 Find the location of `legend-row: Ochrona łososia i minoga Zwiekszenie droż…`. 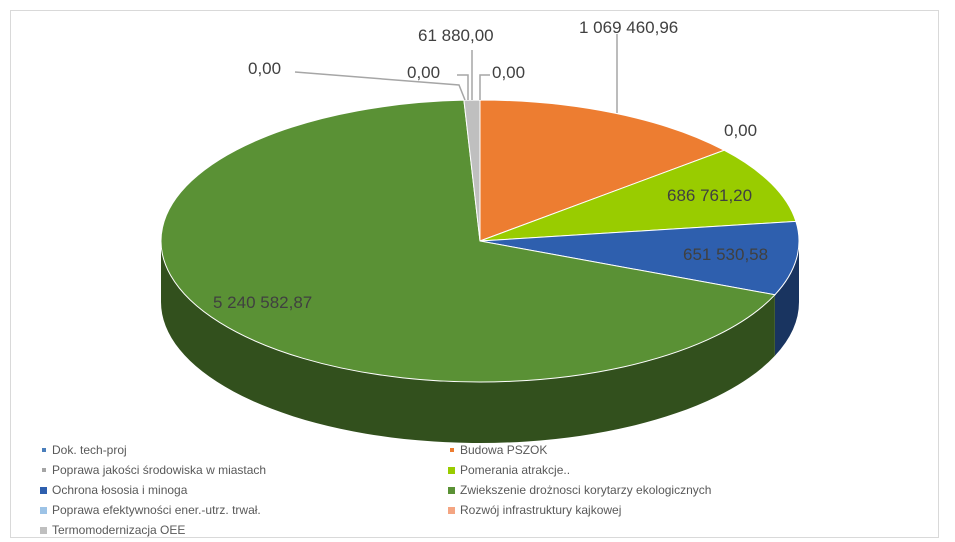

legend-row: Ochrona łososia i minoga Zwiekszenie droż… is located at coordinates (480, 490).